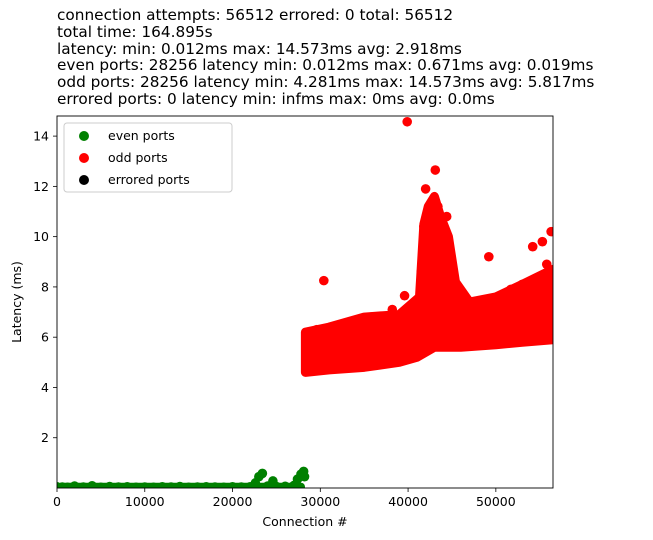 The image size is (653, 540). Describe the element at coordinates (41, 136) in the screenshot. I see `y-tick-label: 14` at that location.